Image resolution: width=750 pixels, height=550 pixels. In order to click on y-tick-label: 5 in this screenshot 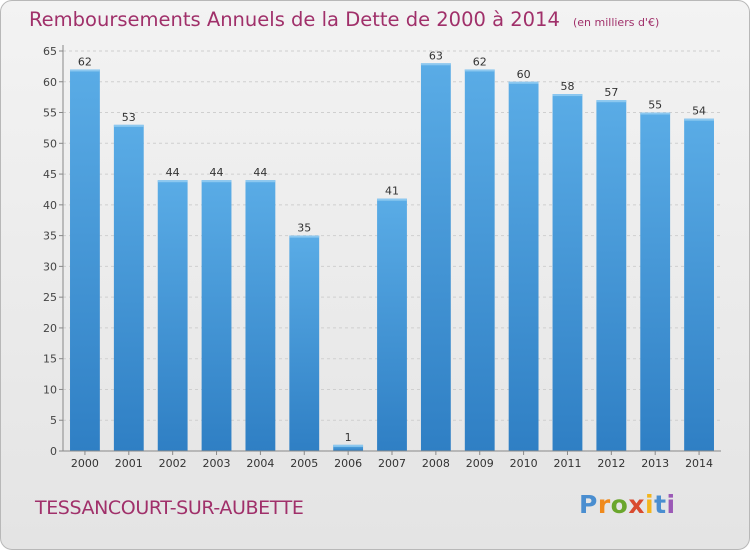, I will do `click(53, 420)`.